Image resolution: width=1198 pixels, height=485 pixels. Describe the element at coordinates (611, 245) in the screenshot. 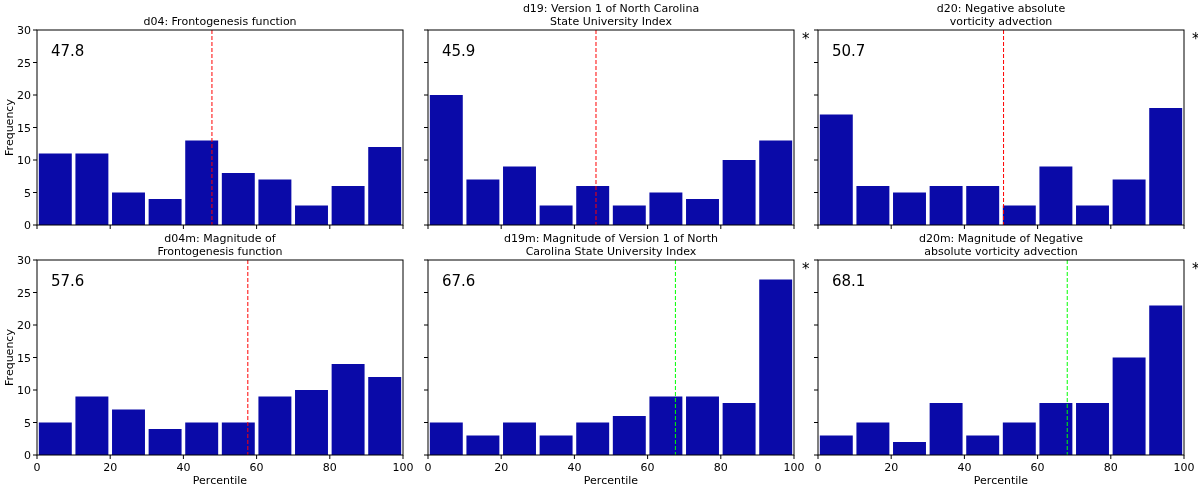

I see `chart-title: d19m: Magnitude of Version 1 of North Carolina State University Index` at that location.